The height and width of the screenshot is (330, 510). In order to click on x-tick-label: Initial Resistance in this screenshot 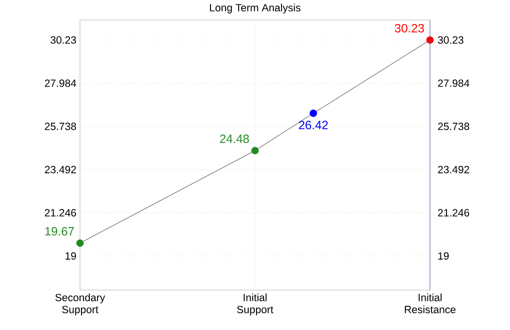, I will do `click(430, 304)`.